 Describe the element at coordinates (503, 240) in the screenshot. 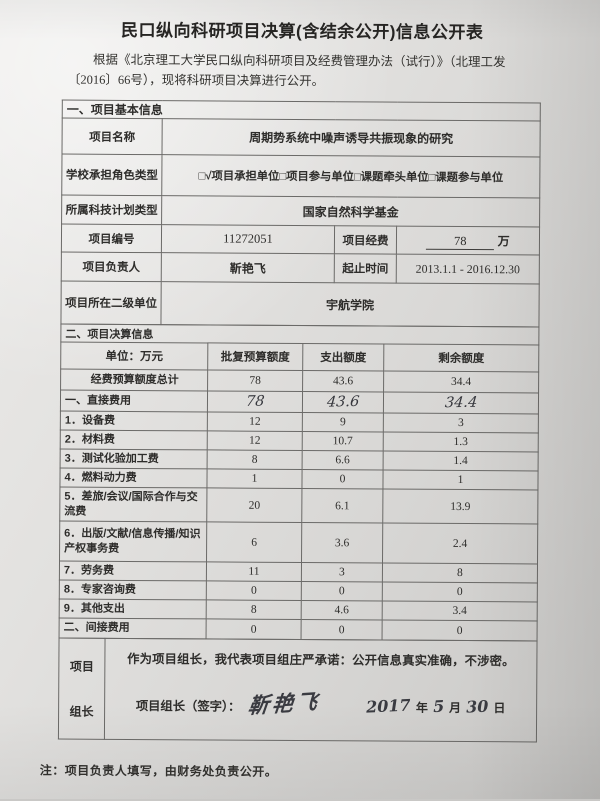

I see `funds-unit: 万` at that location.